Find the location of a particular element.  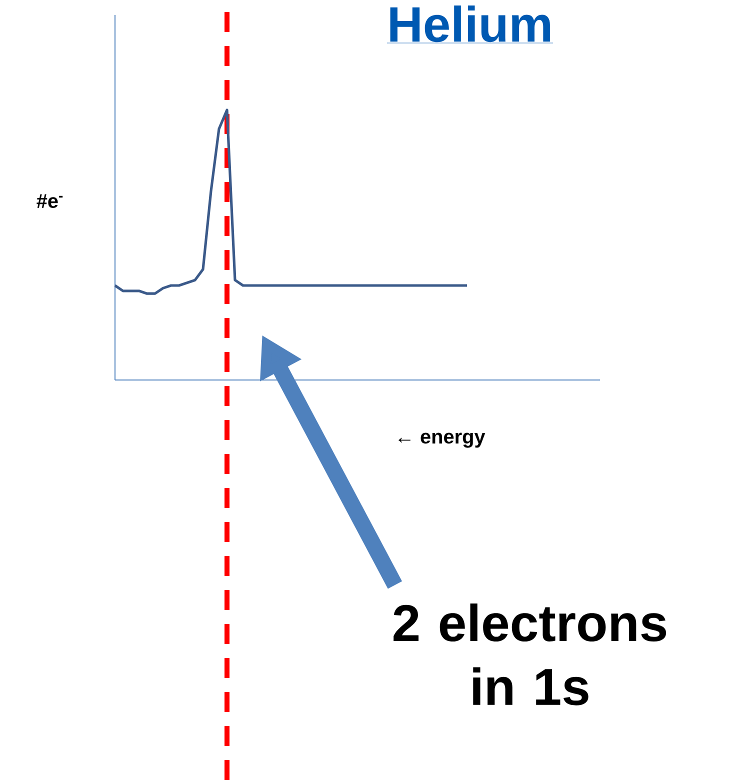

chart-title: Helium is located at coordinates (470, 24).